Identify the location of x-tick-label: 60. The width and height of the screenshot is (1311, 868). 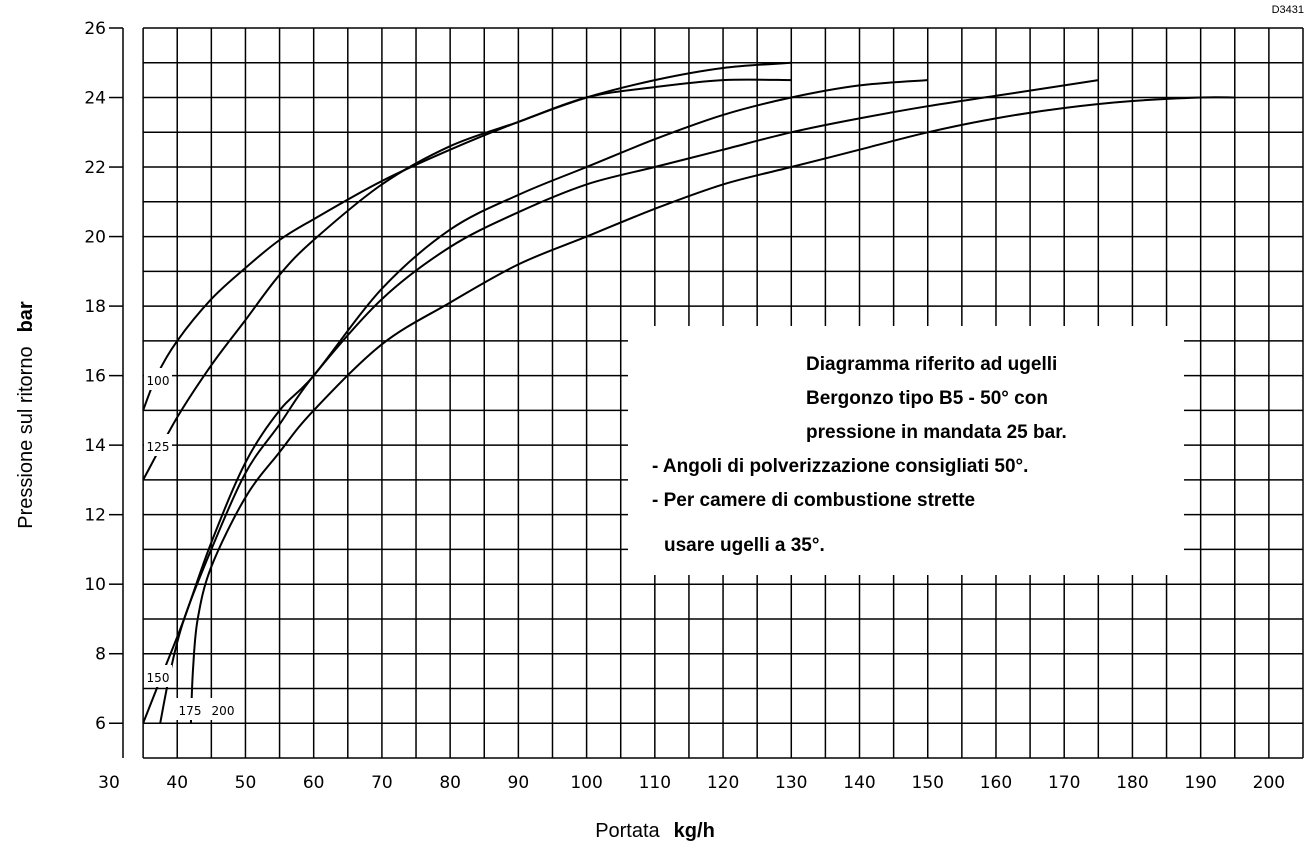
(314, 783).